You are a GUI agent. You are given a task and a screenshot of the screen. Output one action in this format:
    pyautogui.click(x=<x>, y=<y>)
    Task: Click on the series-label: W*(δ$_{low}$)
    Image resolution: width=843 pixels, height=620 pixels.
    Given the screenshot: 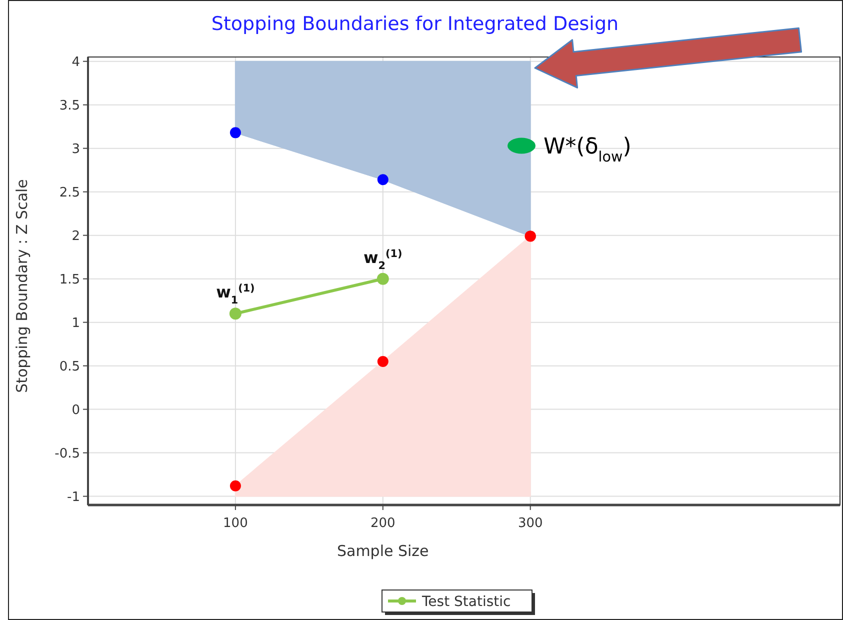 What is the action you would take?
    pyautogui.click(x=588, y=150)
    